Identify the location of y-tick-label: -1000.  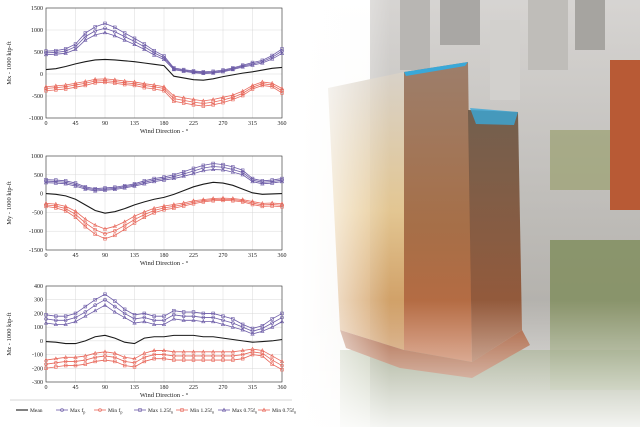
(36, 119).